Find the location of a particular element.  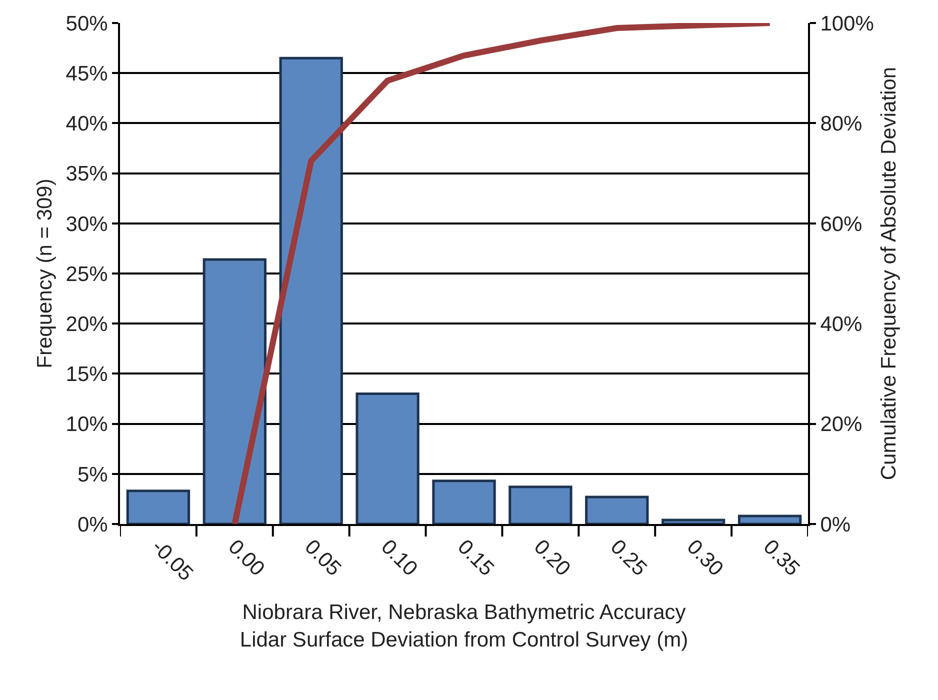

y-tick-label: 45% is located at coordinates (87, 74).